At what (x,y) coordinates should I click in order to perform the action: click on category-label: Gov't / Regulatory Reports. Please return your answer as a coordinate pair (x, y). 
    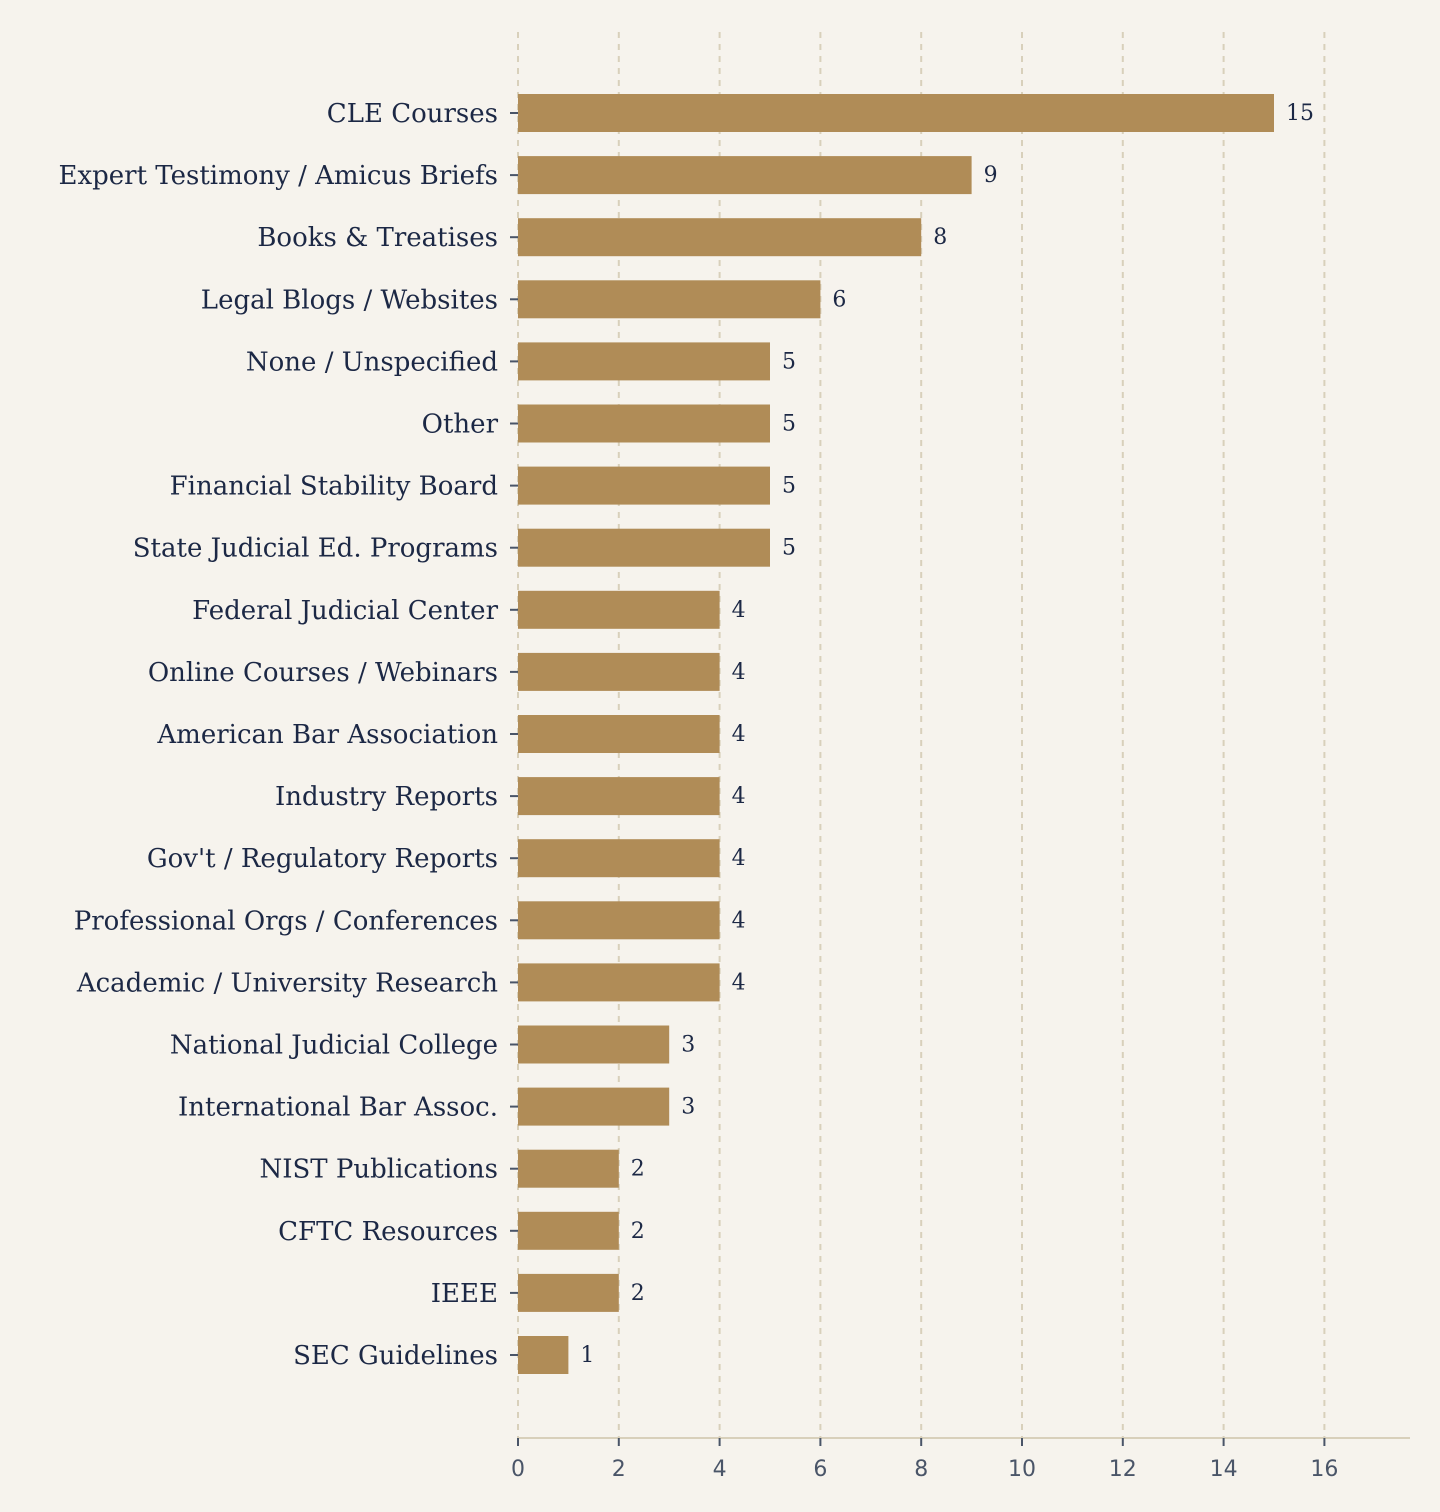
    Looking at the image, I should click on (322, 859).